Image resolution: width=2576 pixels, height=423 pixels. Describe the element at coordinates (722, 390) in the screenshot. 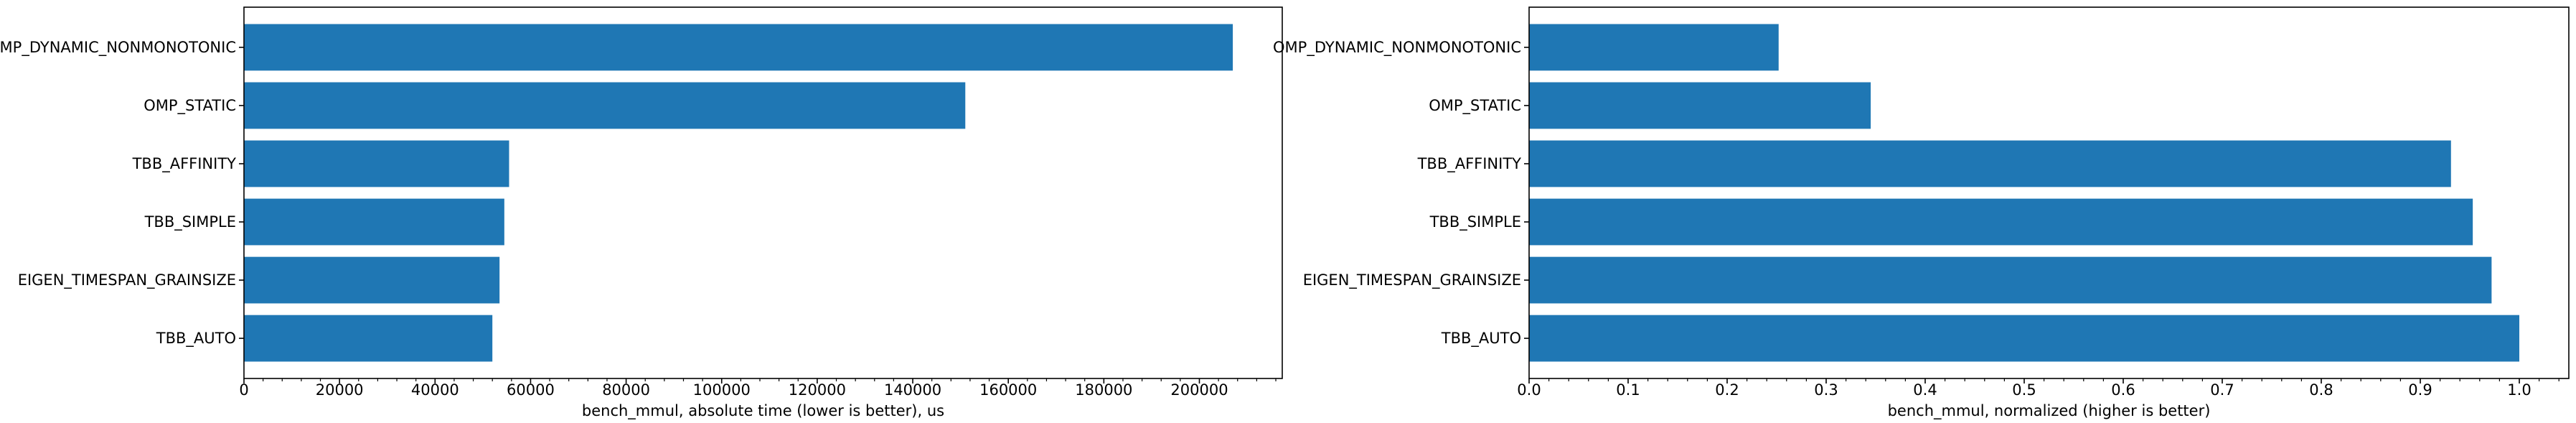

I see `x-tick-label: 100000` at that location.